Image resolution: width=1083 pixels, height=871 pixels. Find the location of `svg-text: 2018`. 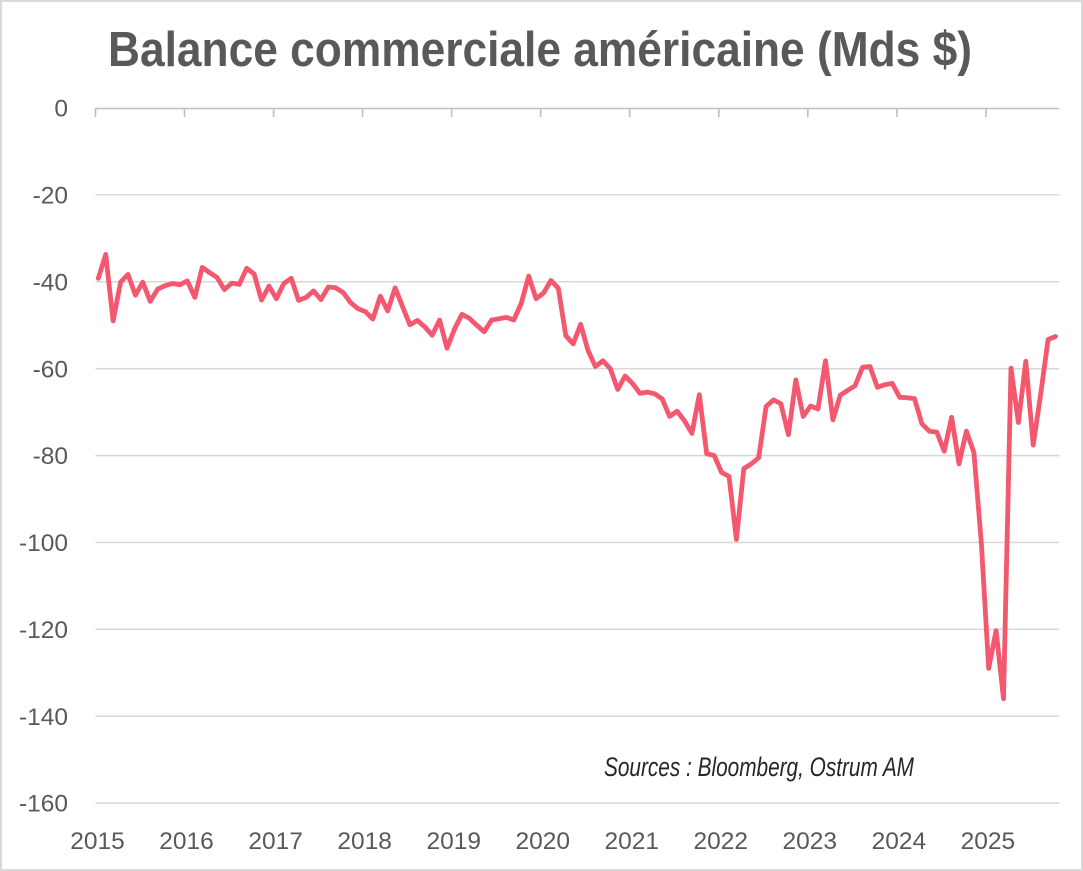

svg-text: 2018 is located at coordinates (364, 841).